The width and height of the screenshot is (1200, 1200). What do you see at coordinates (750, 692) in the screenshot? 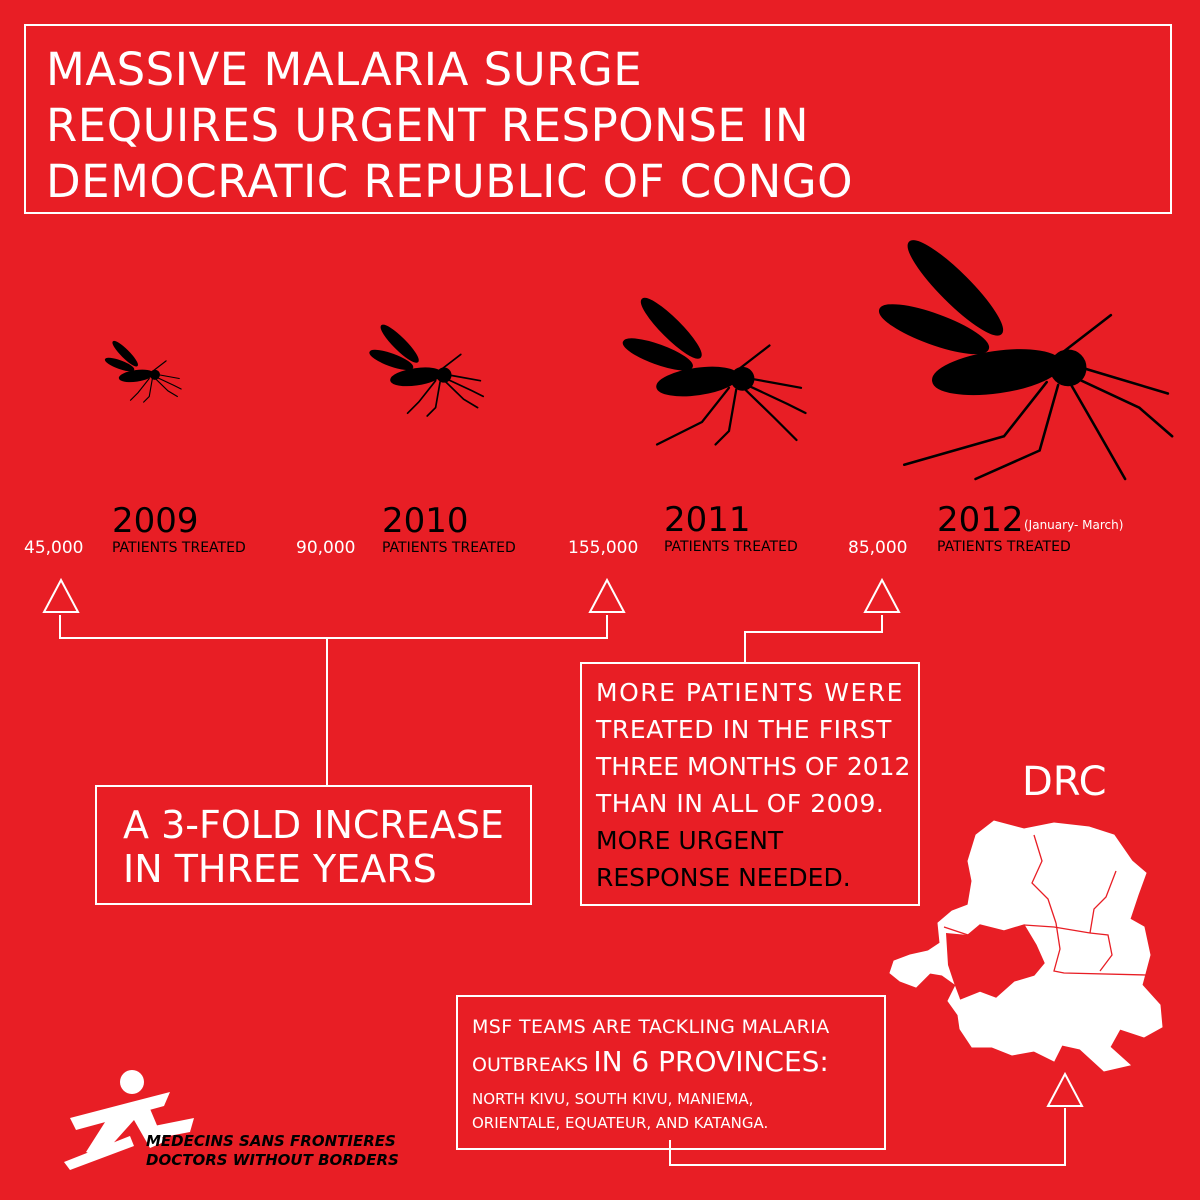
I see `comparison-line-1: MORE PATIENTS WERE` at bounding box center [750, 692].